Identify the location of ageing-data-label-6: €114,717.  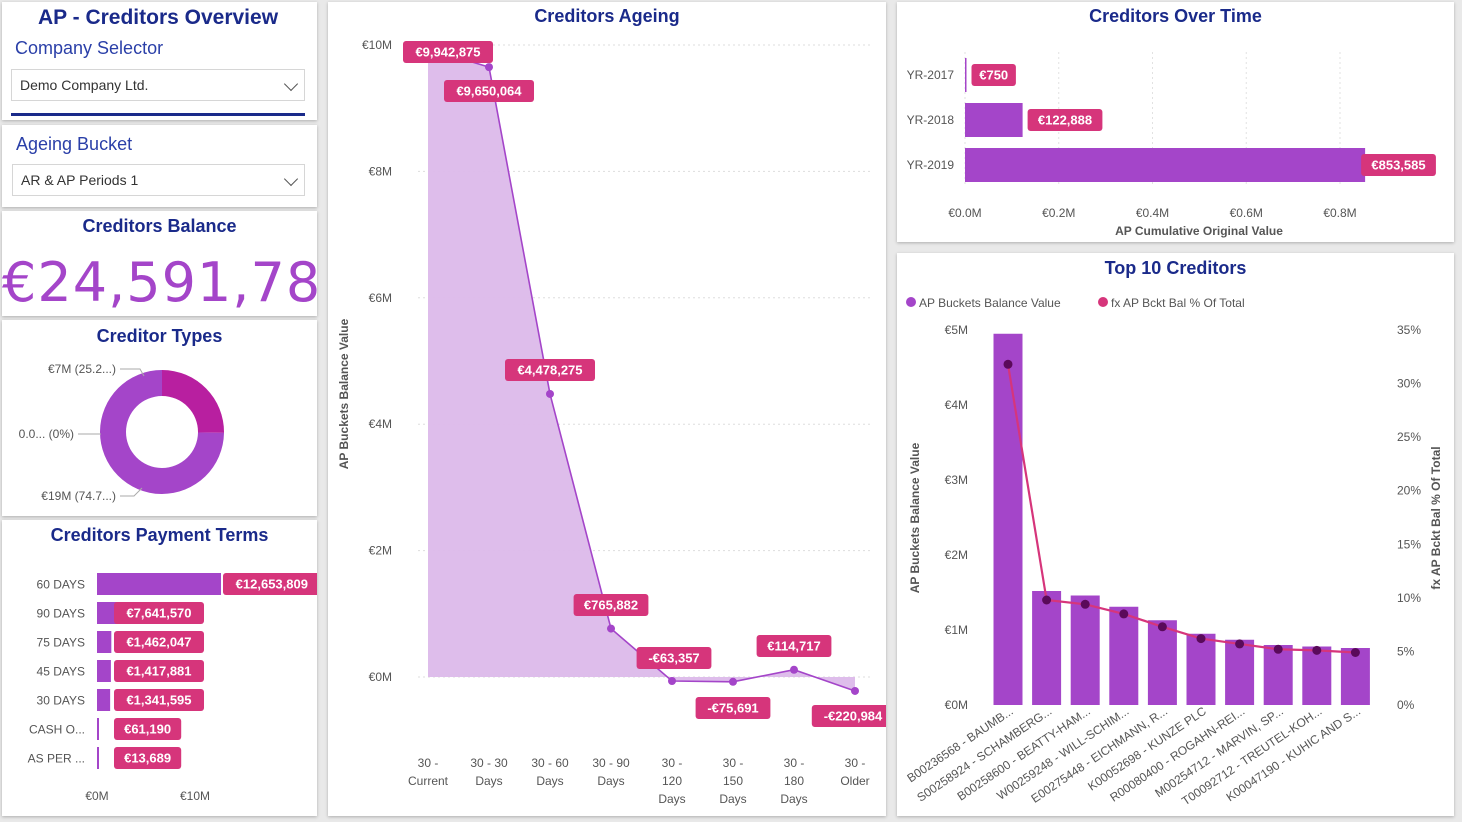
(794, 646).